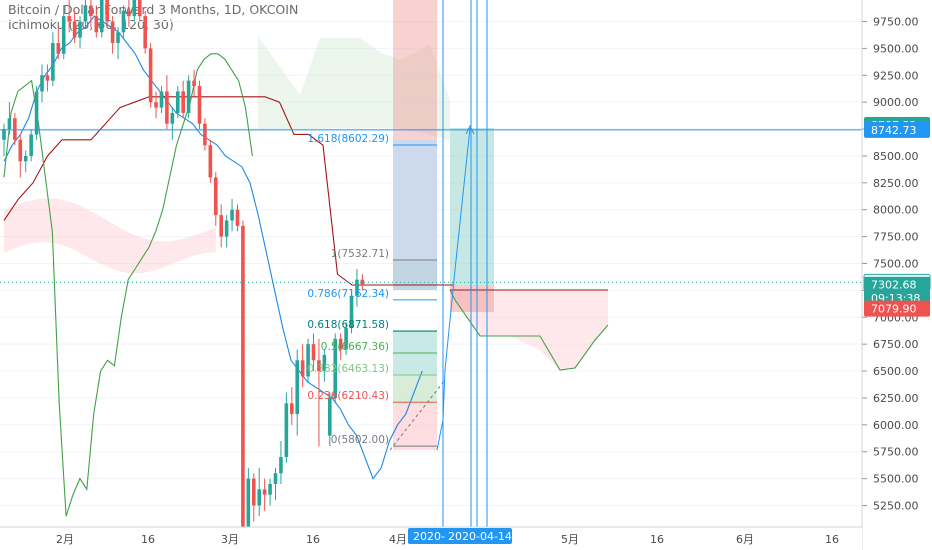 Image resolution: width=932 pixels, height=550 pixels. I want to click on time-axis: 2月163月164月165月166月162020-2020-04-14, so click(431, 538).